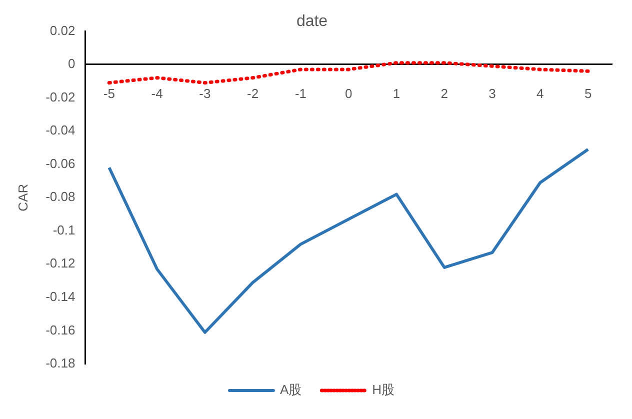 Image resolution: width=632 pixels, height=419 pixels. Describe the element at coordinates (72, 64) in the screenshot. I see `y-tick-label: 0` at that location.